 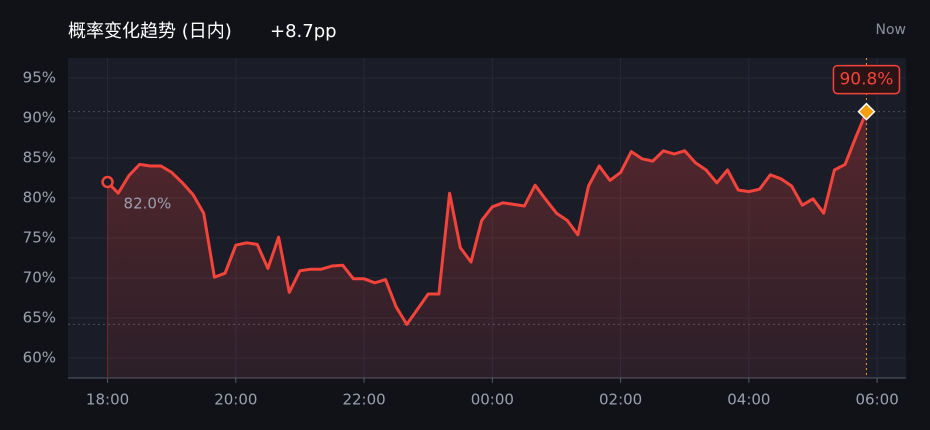 What do you see at coordinates (620, 400) in the screenshot?
I see `x-tick-label: 02:00` at bounding box center [620, 400].